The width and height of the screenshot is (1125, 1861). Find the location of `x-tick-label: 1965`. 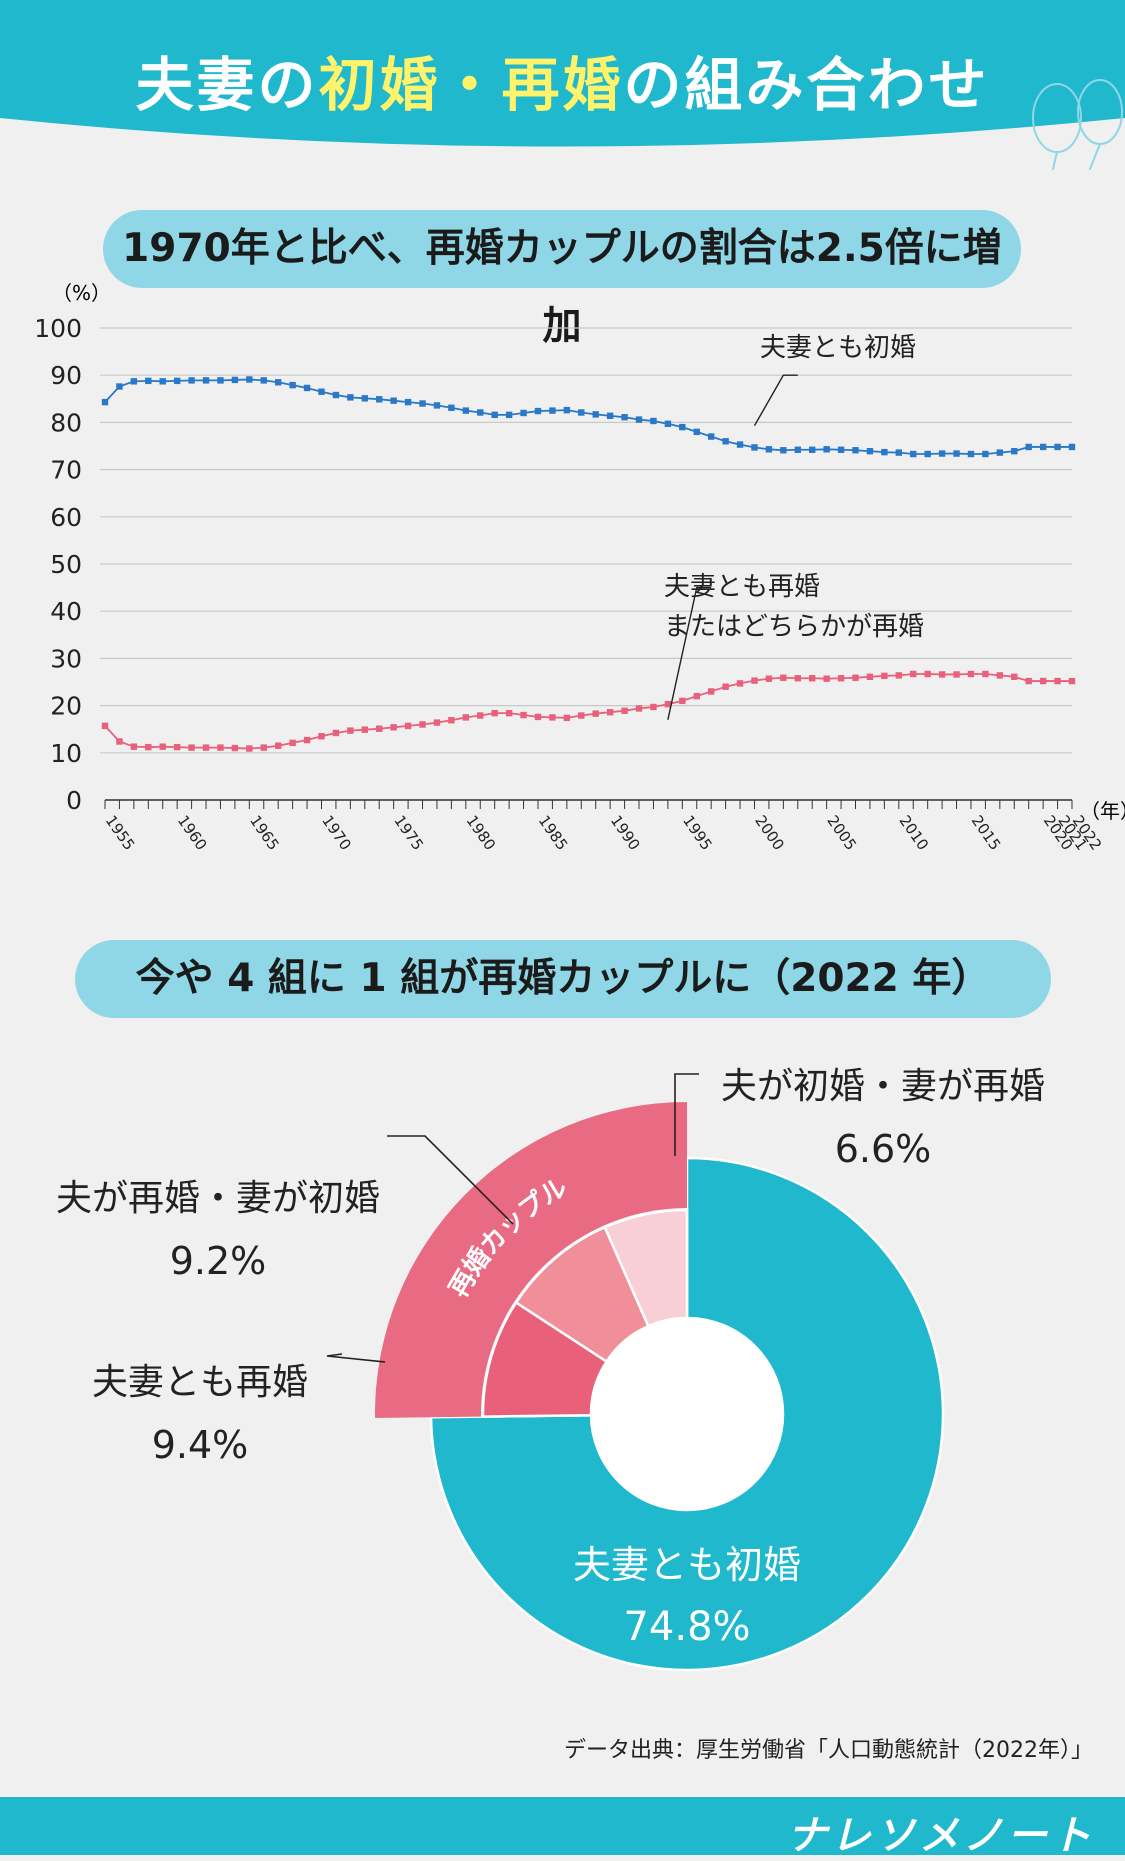

x-tick-label: 1965 is located at coordinates (264, 831).